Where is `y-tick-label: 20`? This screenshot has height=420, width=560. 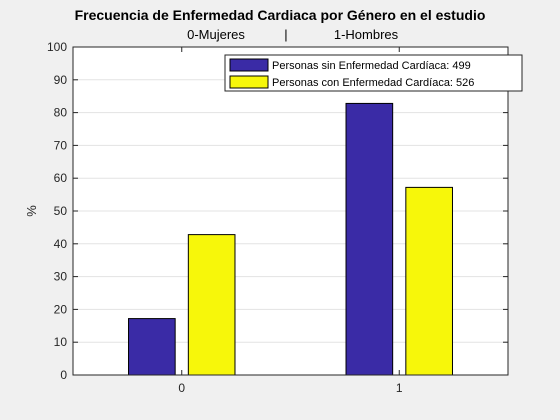
y-tick-label: 20 is located at coordinates (61, 309).